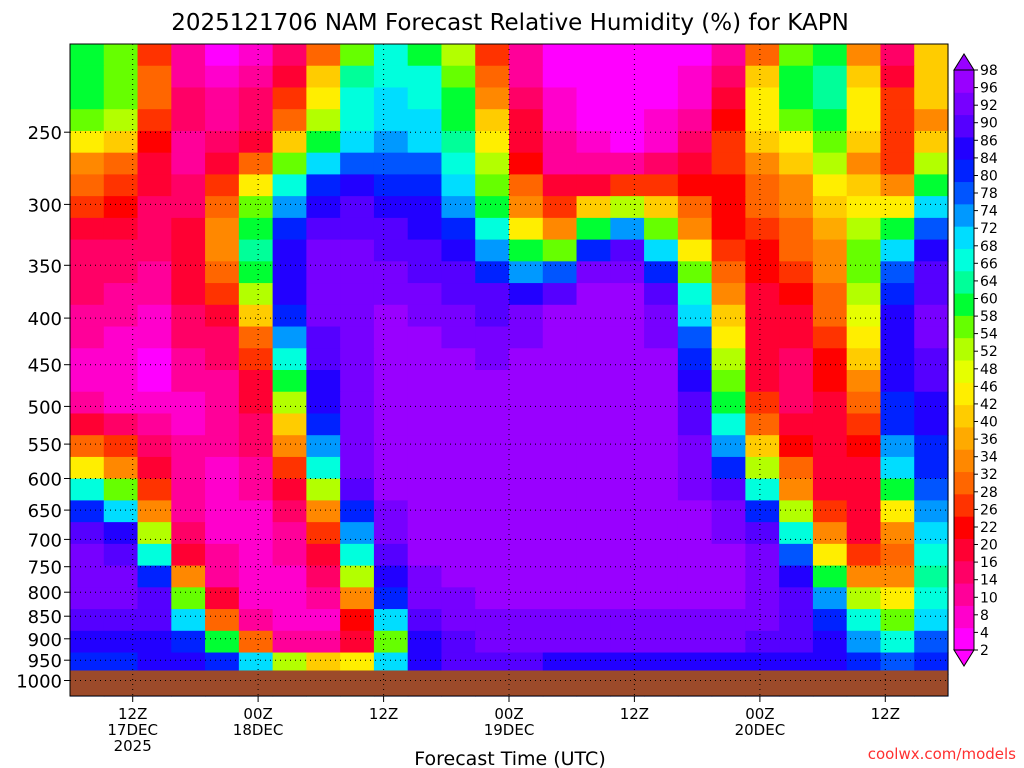 Image resolution: width=1024 pixels, height=768 pixels. I want to click on colorbar-label: 92, so click(989, 106).